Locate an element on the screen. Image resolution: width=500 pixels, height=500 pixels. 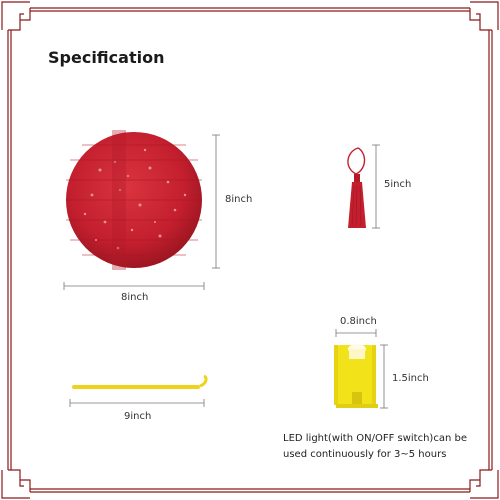
page-title: Specification is located at coordinates (106, 57).